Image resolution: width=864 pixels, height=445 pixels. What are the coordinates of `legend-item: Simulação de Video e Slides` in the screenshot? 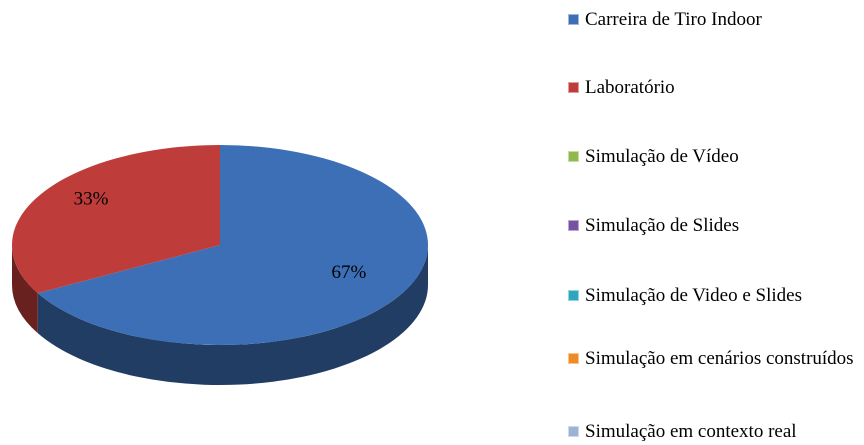 It's located at (714, 295).